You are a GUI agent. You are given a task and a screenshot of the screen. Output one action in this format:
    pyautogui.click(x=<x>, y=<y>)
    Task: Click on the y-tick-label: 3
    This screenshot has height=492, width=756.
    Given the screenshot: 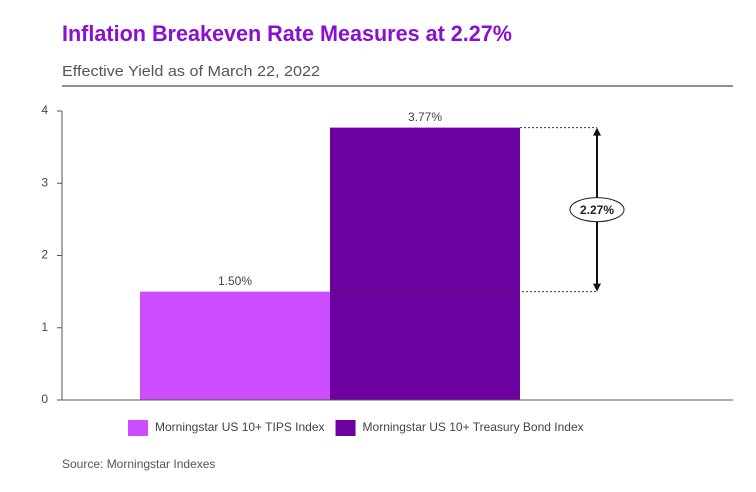 What is the action you would take?
    pyautogui.click(x=44, y=182)
    